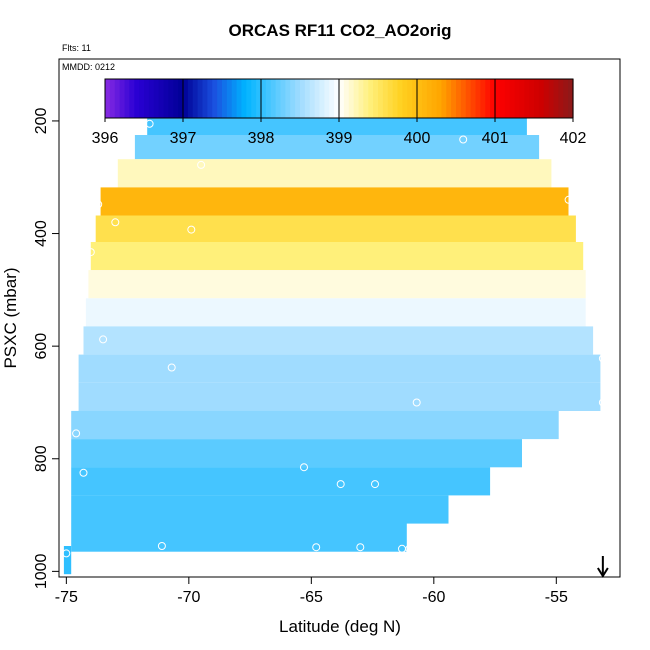  Describe the element at coordinates (76, 48) in the screenshot. I see `flights-label: Flts: 11` at that location.